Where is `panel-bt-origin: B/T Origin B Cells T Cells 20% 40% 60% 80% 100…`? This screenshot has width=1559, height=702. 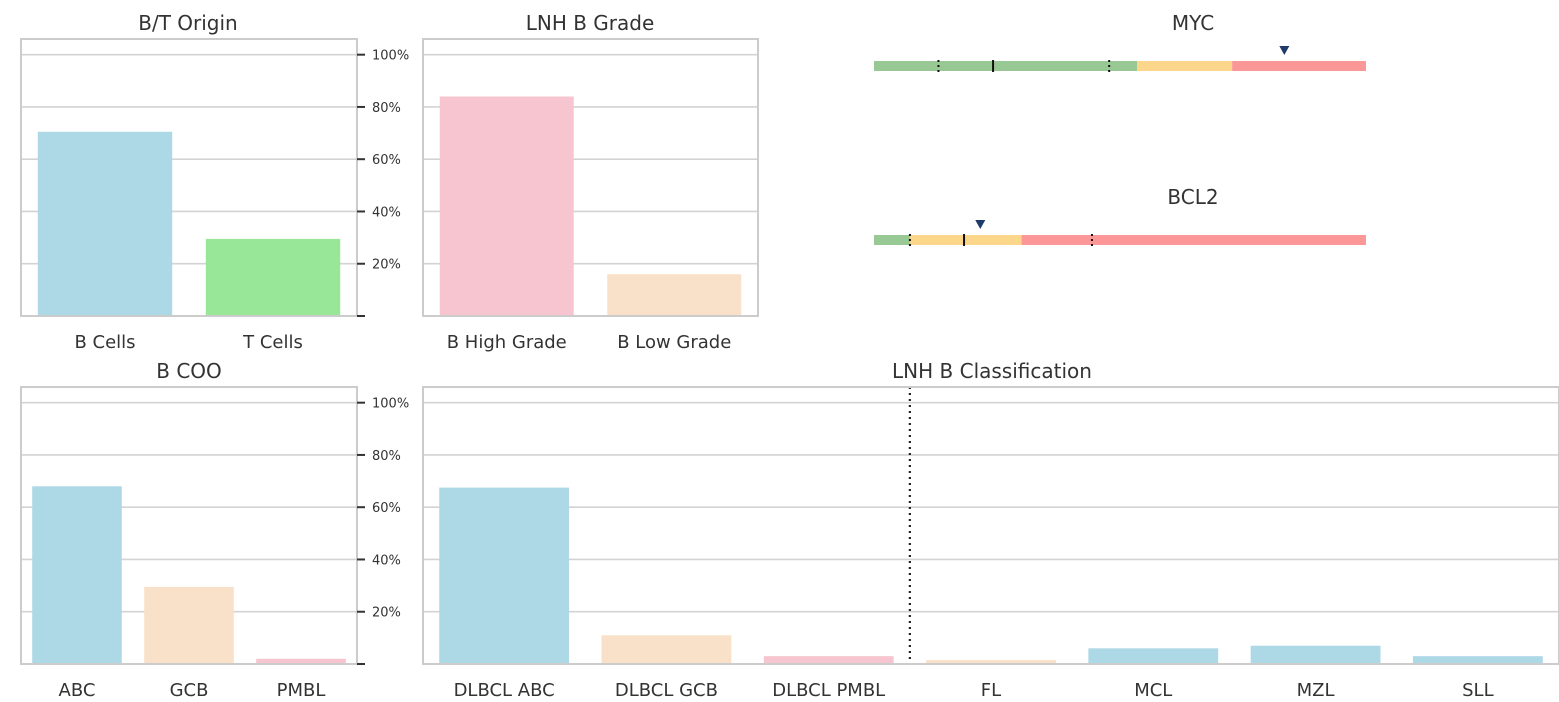 panel-bt-origin: B/T Origin B Cells T Cells 20% 40% 60% 80% 100… is located at coordinates (214, 182).